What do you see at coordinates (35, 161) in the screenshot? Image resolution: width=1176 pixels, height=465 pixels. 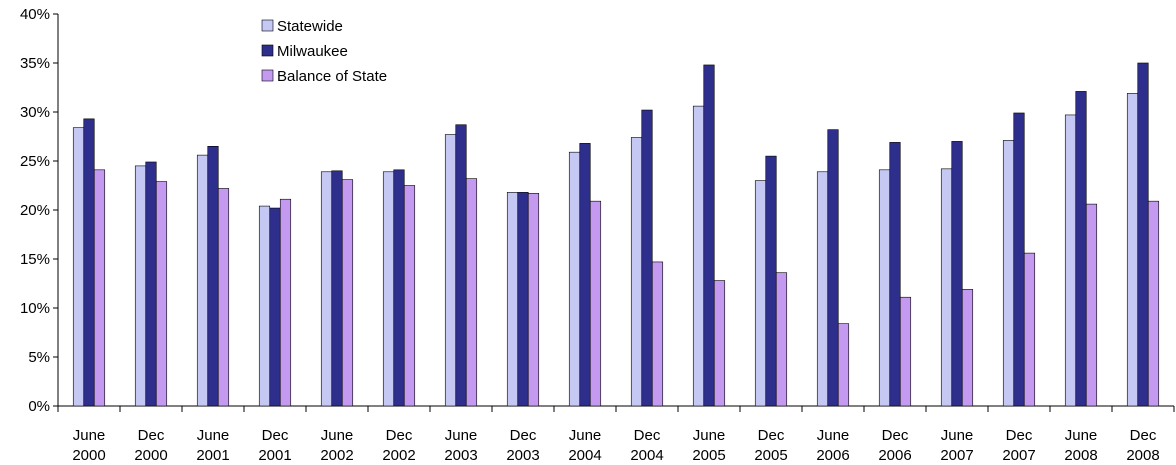 I see `y-tick-label: 25%` at bounding box center [35, 161].